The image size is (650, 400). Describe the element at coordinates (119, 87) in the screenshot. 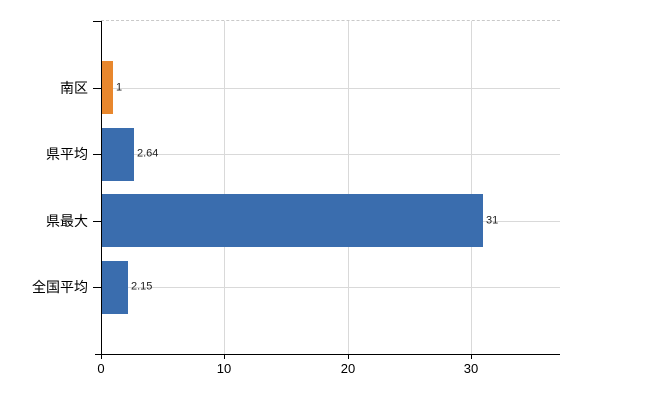

I see `bar-value-label: 1` at that location.